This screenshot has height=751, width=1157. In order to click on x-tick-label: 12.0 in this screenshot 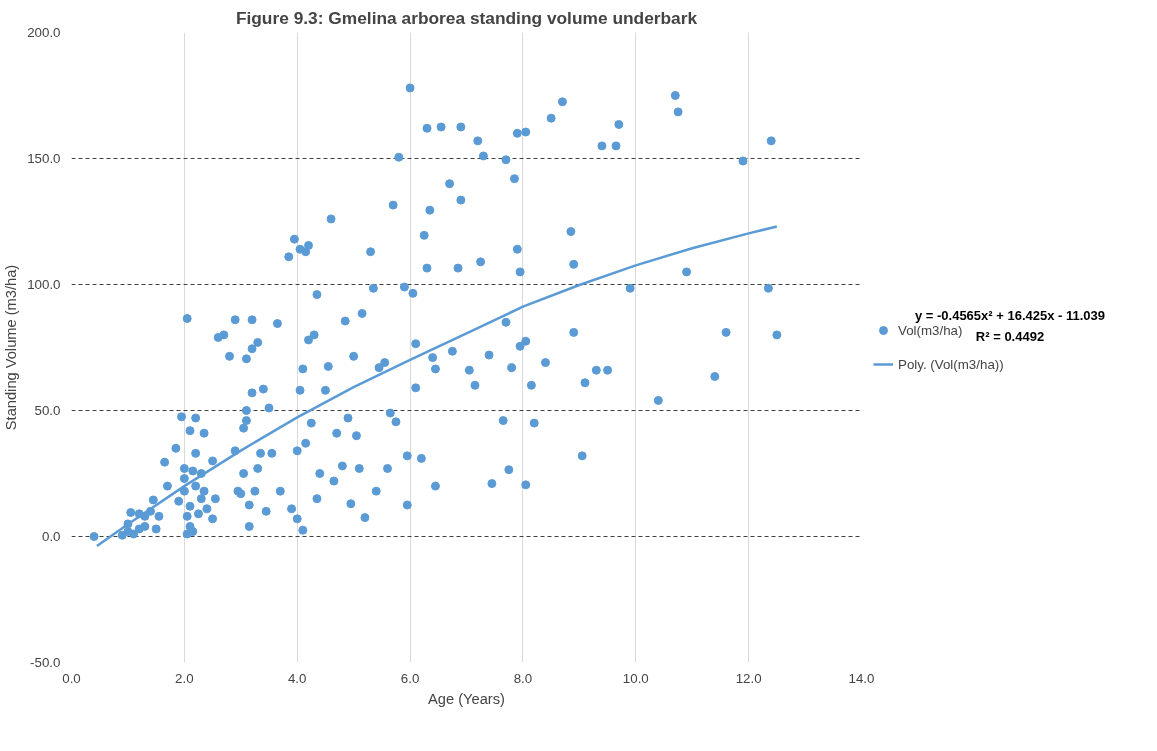, I will do `click(748, 678)`.